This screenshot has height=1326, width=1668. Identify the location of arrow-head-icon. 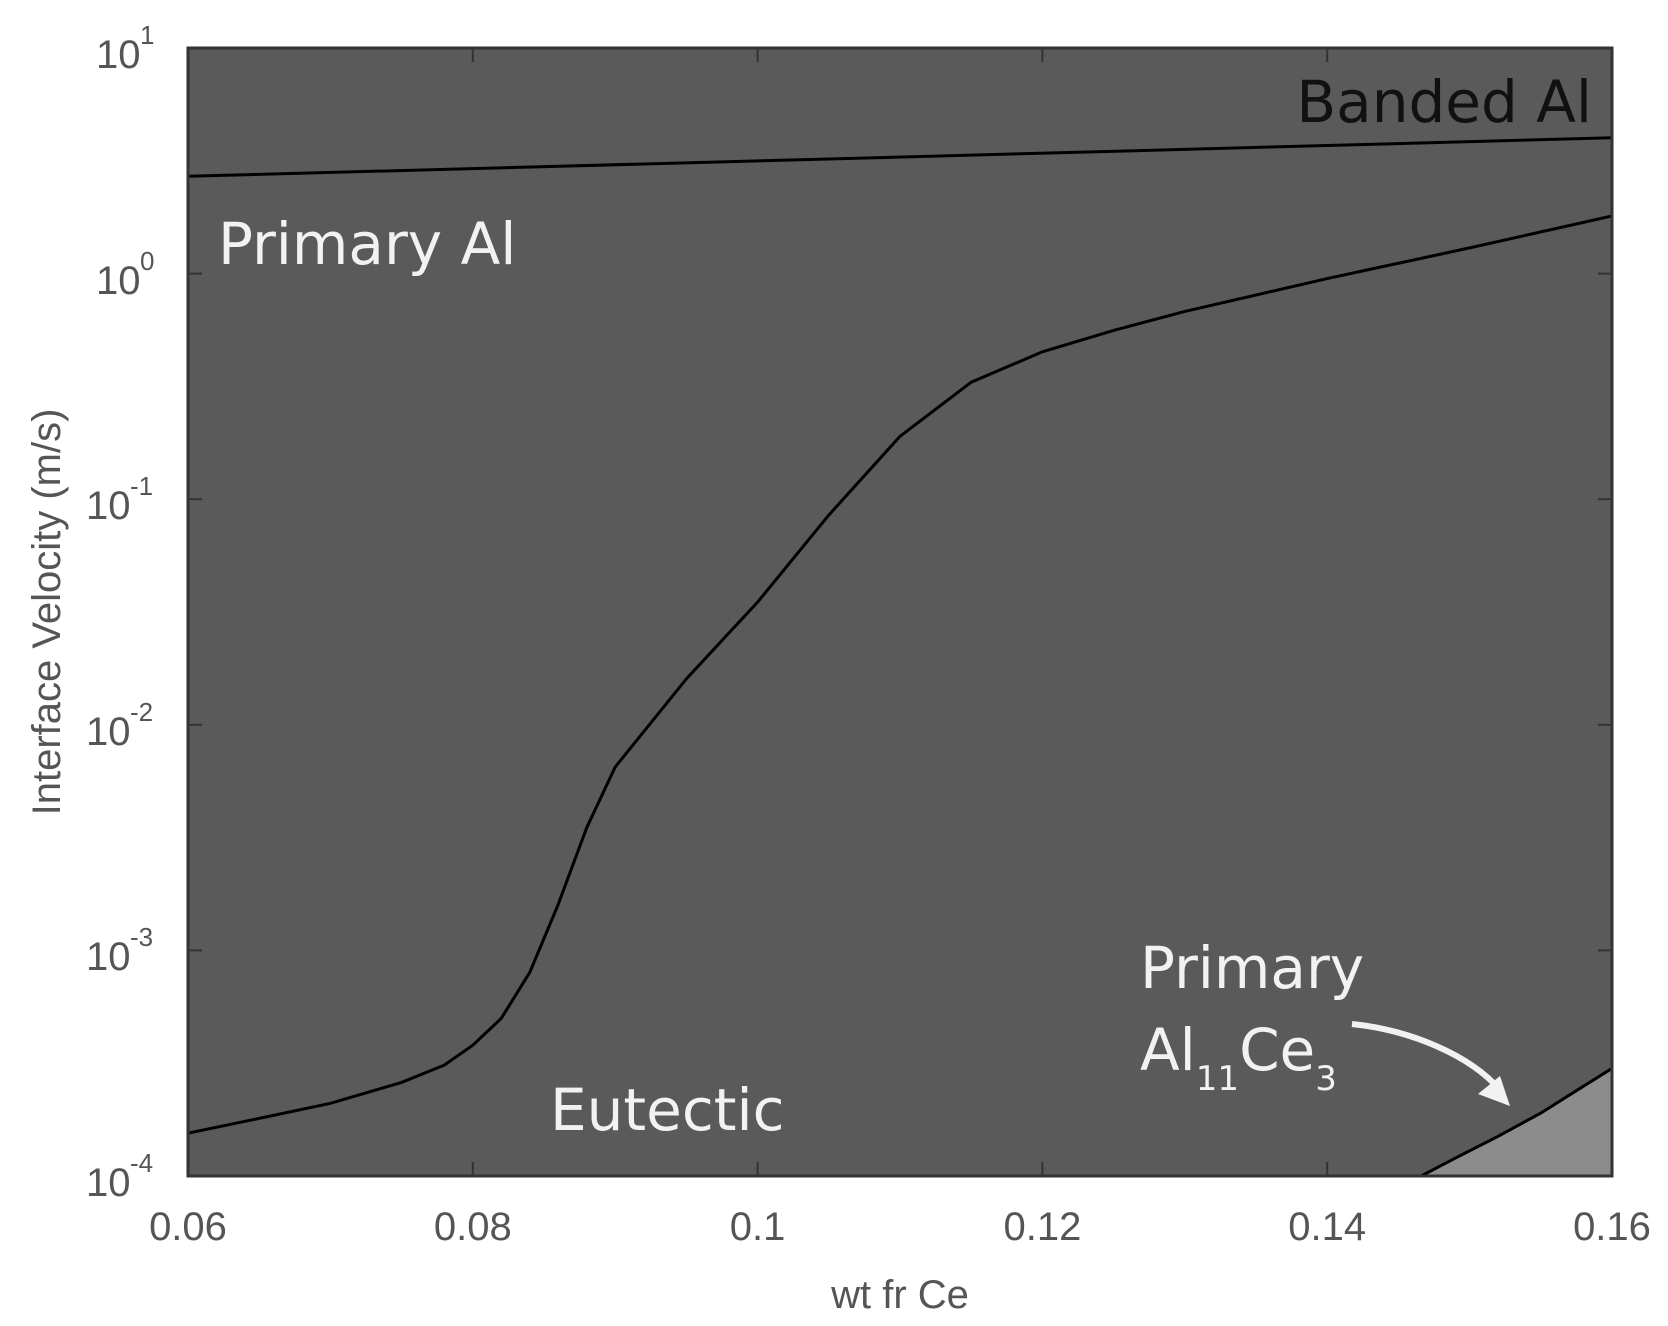
(1494, 1091).